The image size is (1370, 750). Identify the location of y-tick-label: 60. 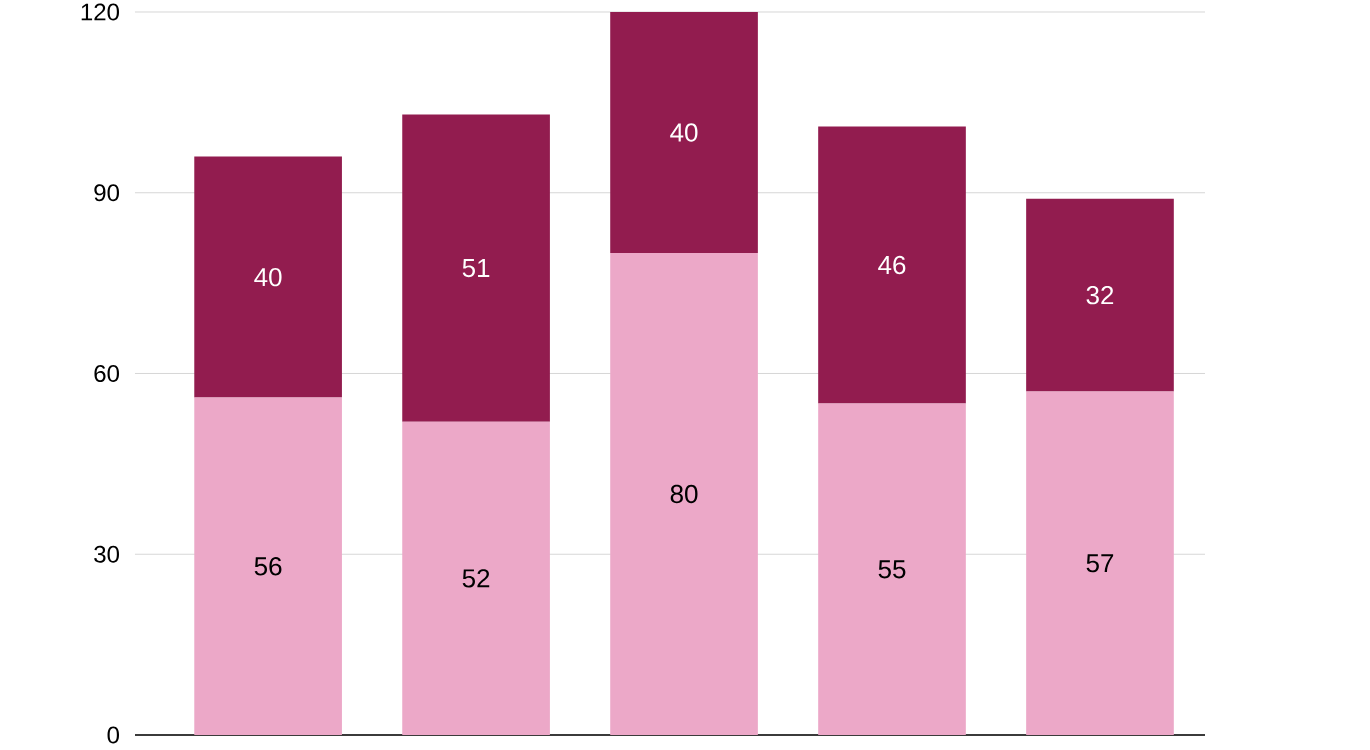
(107, 373).